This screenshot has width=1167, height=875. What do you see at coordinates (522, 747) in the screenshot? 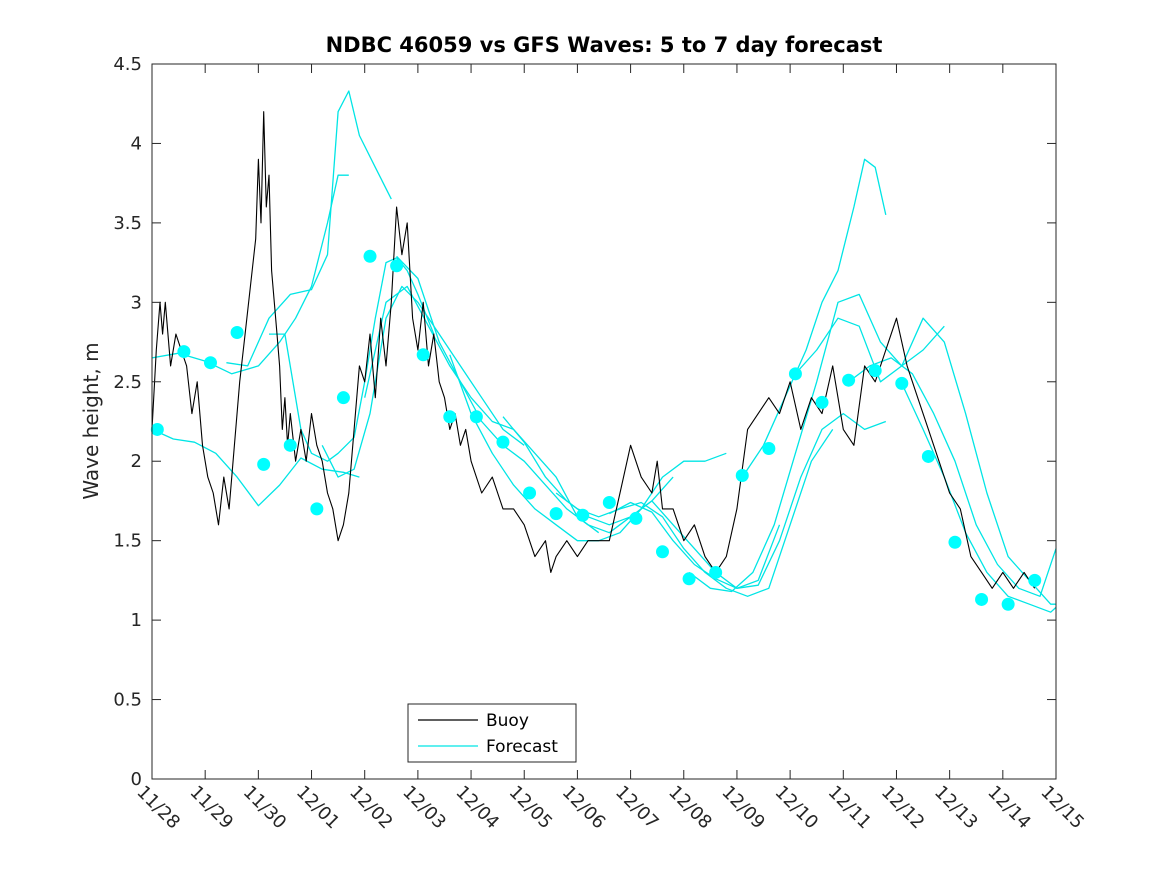
I see `legend-forecast-label: Forecast` at bounding box center [522, 747].